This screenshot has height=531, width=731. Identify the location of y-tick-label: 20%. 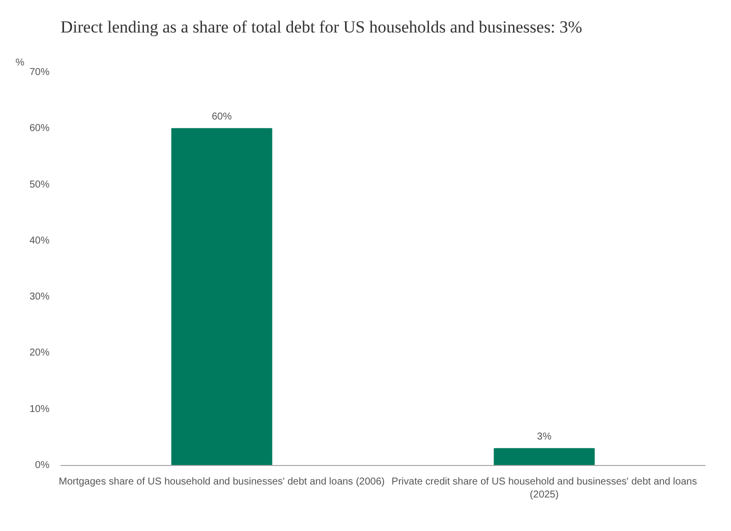
(39, 353).